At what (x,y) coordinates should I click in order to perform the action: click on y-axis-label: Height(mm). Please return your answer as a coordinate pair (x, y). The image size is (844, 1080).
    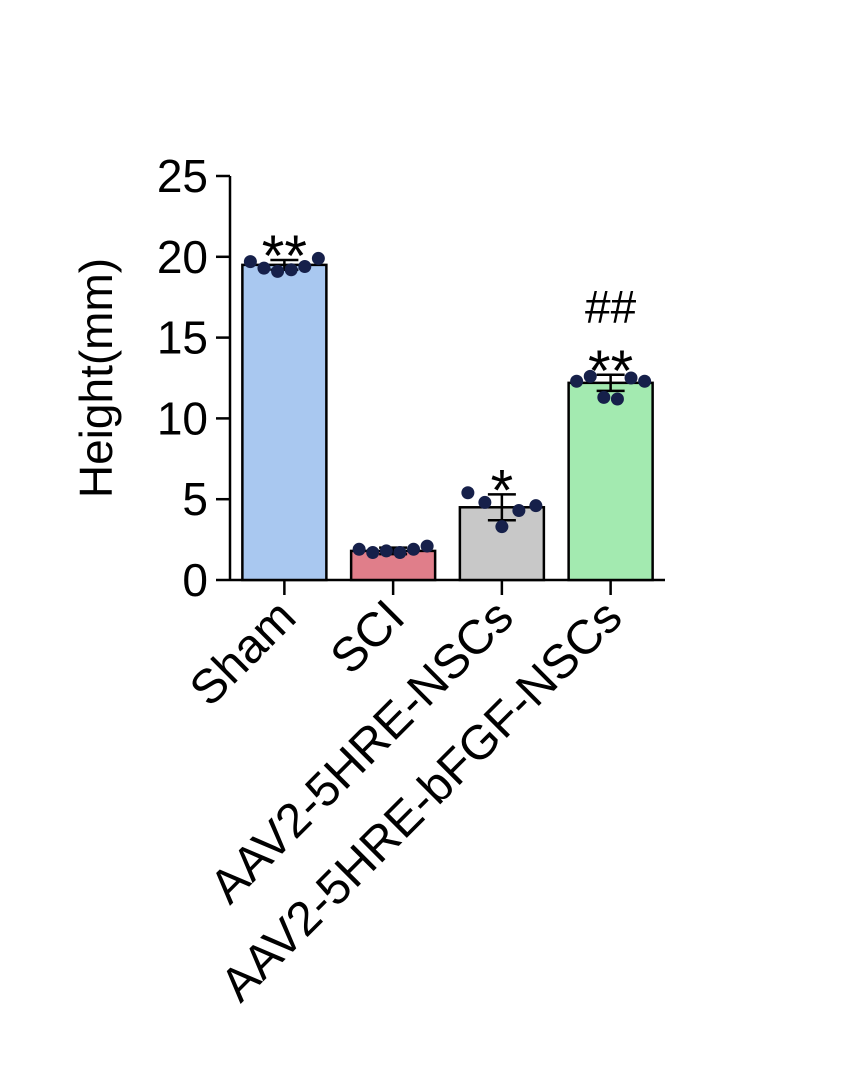
    Looking at the image, I should click on (96, 378).